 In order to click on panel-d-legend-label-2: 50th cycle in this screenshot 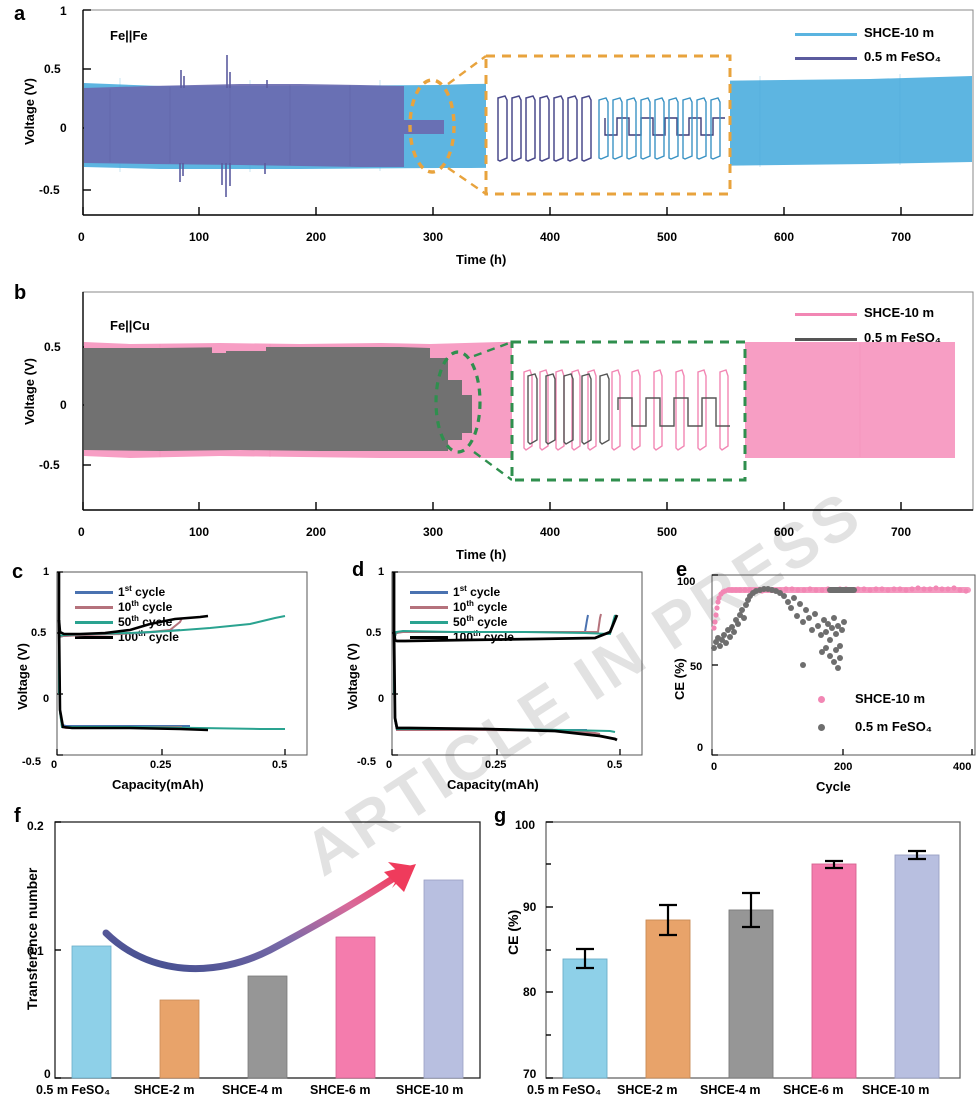, I will do `click(480, 621)`.